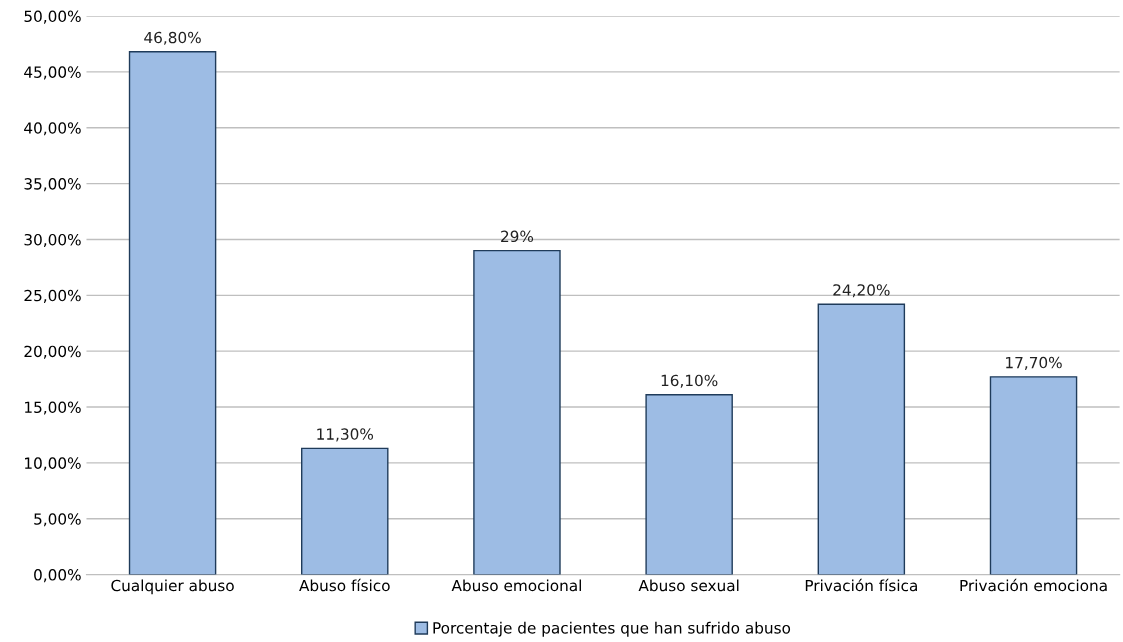 The width and height of the screenshot is (1123, 642). What do you see at coordinates (1033, 585) in the screenshot?
I see `x-tick-label: Privación emociona` at bounding box center [1033, 585].